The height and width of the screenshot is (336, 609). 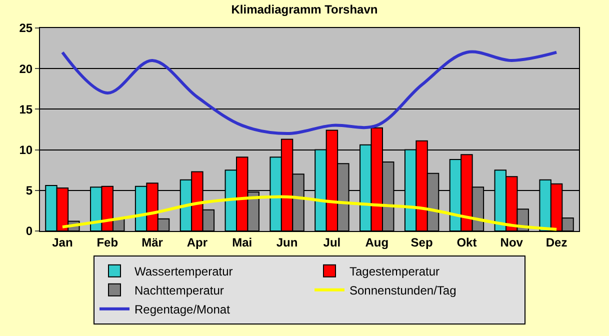 What do you see at coordinates (153, 242) in the screenshot?
I see `x-tick-label: Mär` at bounding box center [153, 242].